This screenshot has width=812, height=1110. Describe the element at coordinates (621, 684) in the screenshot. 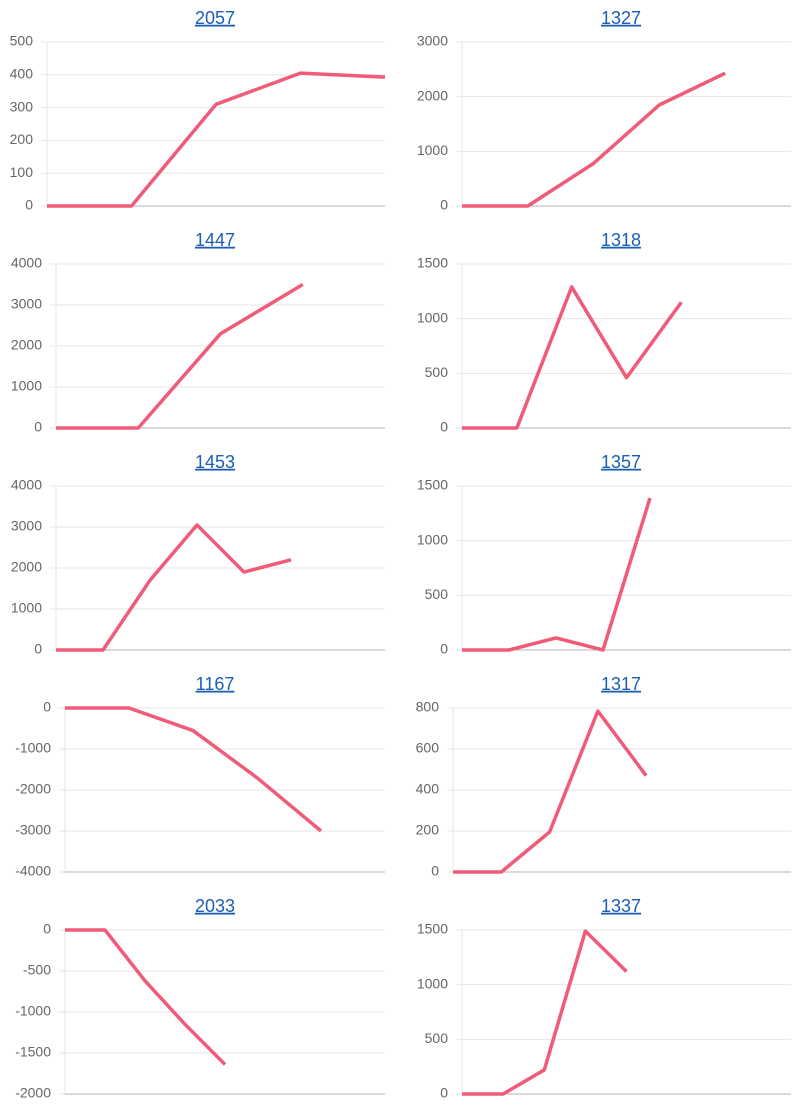

I see `chart-title: 1317` at that location.